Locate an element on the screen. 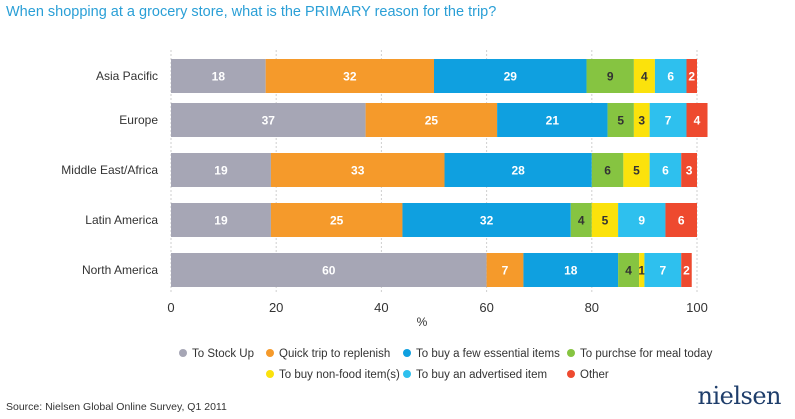  data-label: 29 is located at coordinates (511, 77).